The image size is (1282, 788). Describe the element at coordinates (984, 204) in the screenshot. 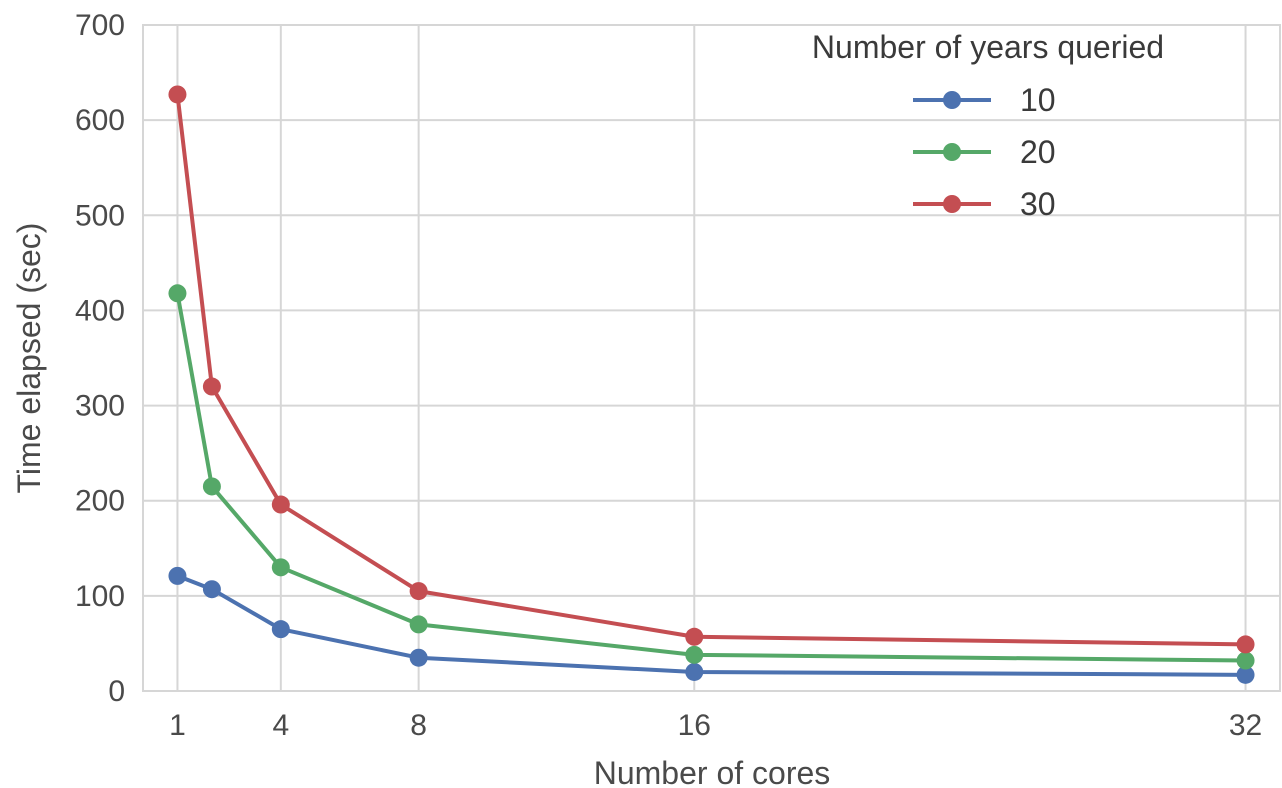

I see `legend-item: 30` at that location.